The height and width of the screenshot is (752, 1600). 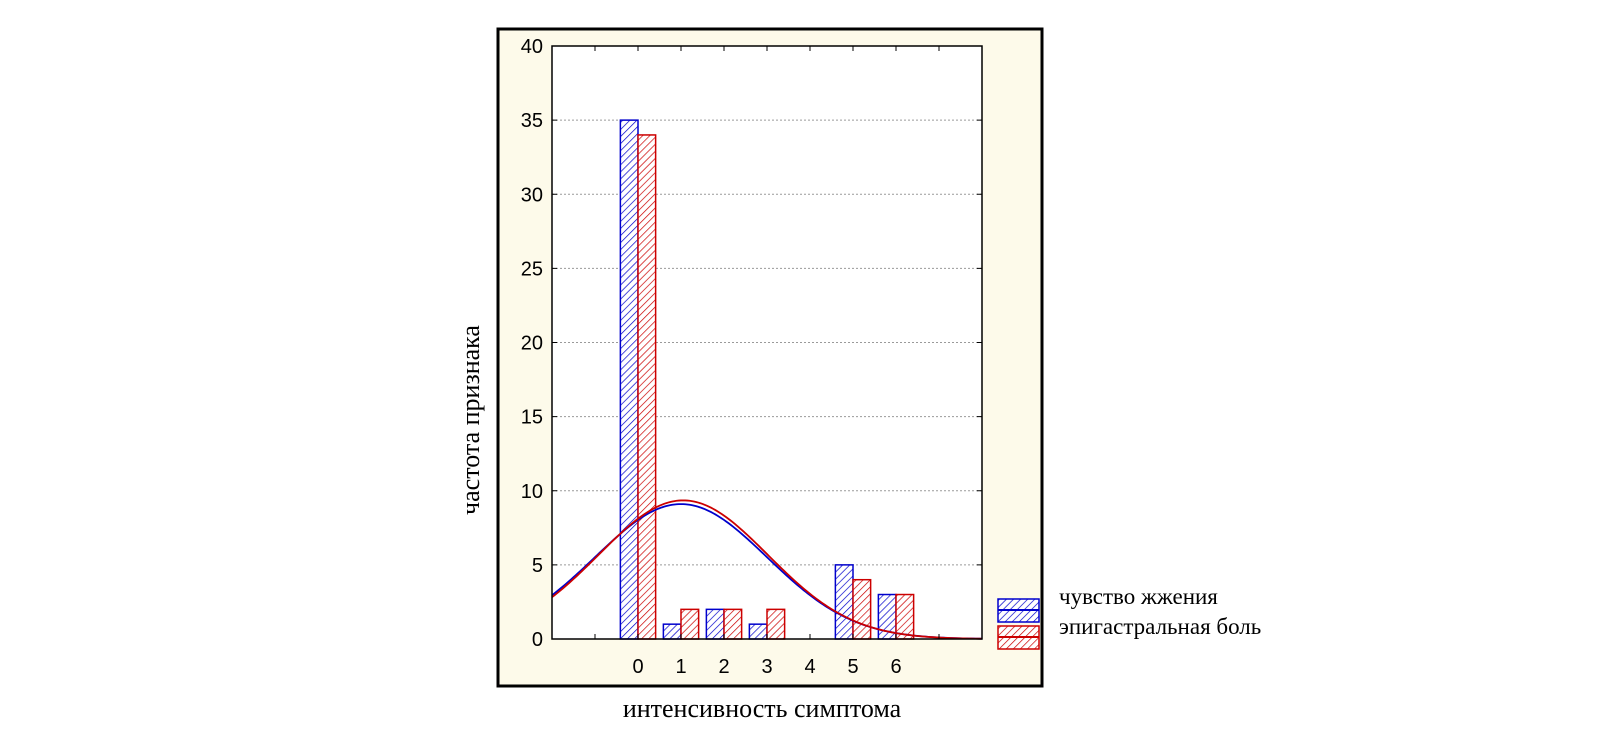 What do you see at coordinates (532, 47) in the screenshot?
I see `y-tick-label: 40` at bounding box center [532, 47].